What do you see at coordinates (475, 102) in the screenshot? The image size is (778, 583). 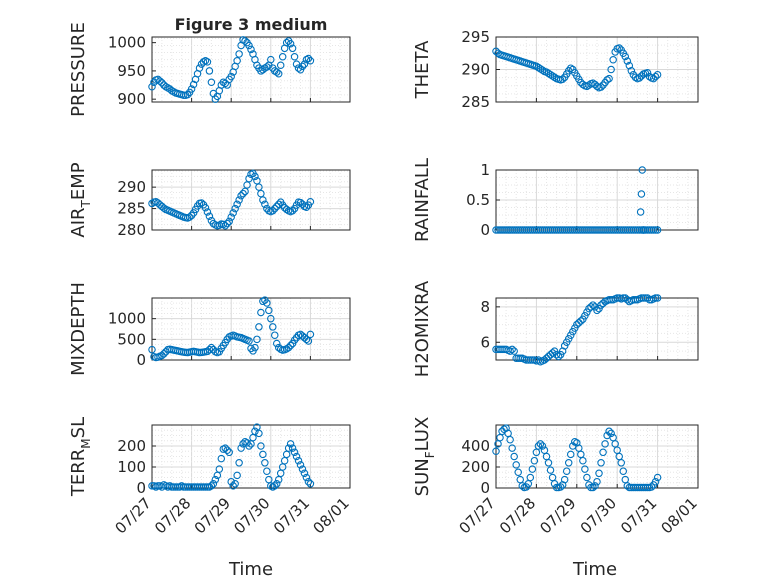 I see `y-tick-label: 285` at bounding box center [475, 102].